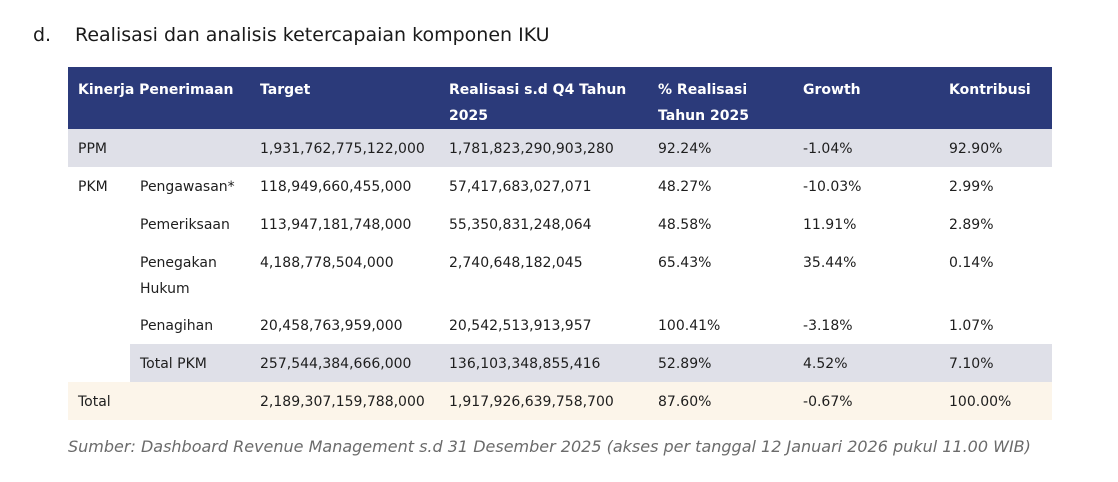  I want to click on cell-growth: 11.91%, so click(830, 225).